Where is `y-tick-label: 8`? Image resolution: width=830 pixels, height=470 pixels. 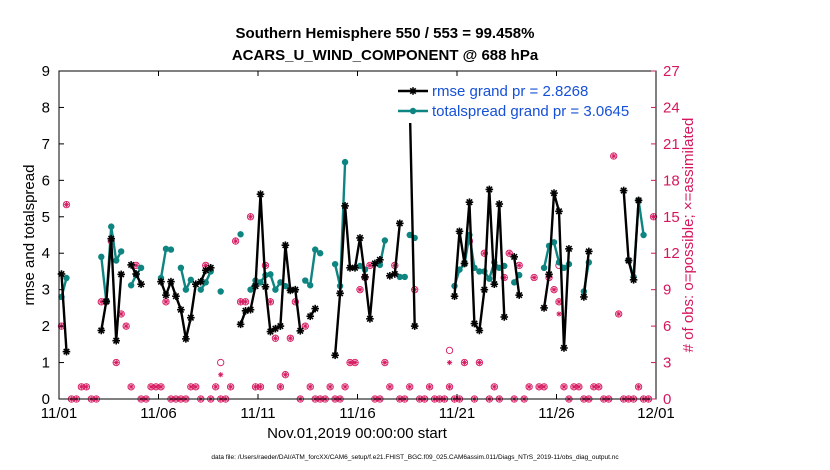
y-tick-label: 8 is located at coordinates (46, 107).